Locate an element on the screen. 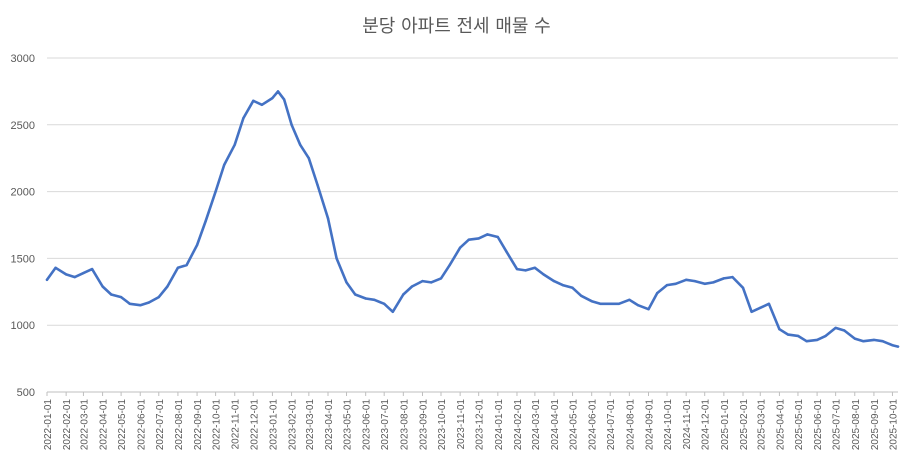 This screenshot has width=913, height=465. x-tick-label: 2024-11-01 is located at coordinates (687, 424).